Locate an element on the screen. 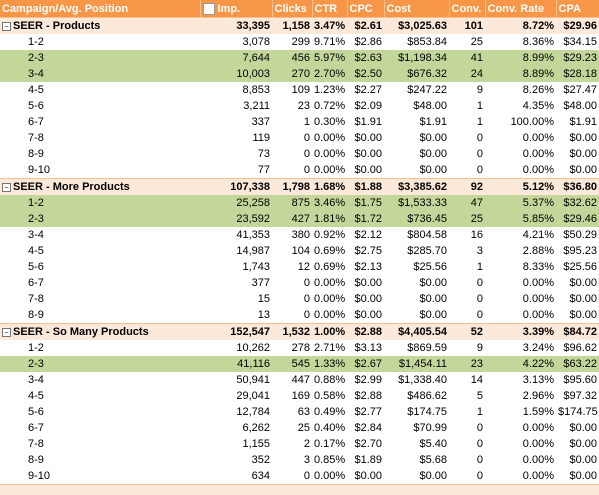 The height and width of the screenshot is (495, 599). cell: 5.85% is located at coordinates (520, 219).